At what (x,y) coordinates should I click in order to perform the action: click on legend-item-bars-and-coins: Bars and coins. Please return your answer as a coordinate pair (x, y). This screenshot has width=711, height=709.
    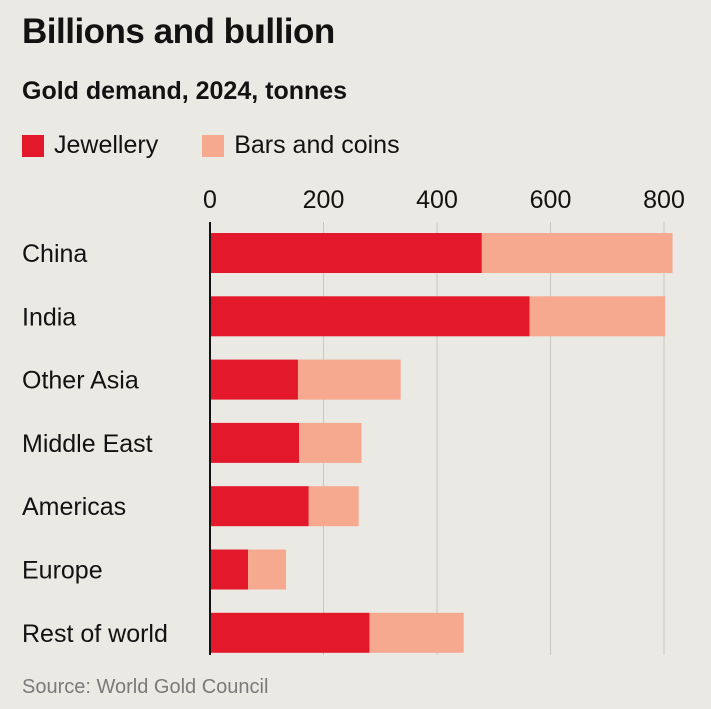
    Looking at the image, I should click on (301, 145).